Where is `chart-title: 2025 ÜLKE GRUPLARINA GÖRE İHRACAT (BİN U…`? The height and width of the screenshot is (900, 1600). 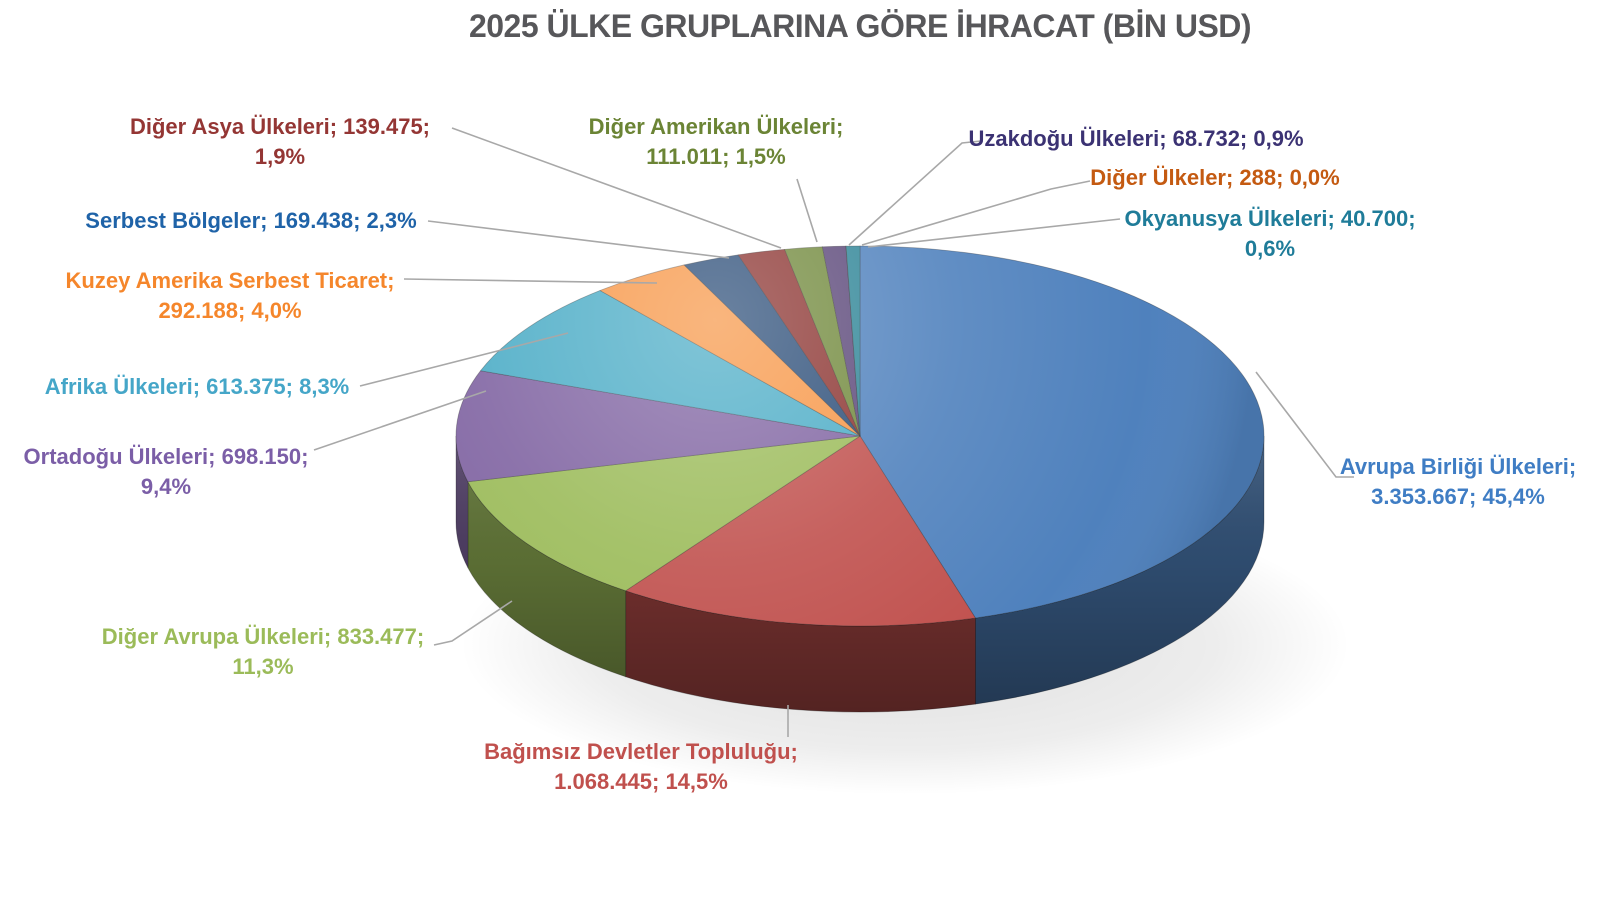
chart-title: 2025 ÜLKE GRUPLARINA GÖRE İHRACAT (BİN U… is located at coordinates (860, 26).